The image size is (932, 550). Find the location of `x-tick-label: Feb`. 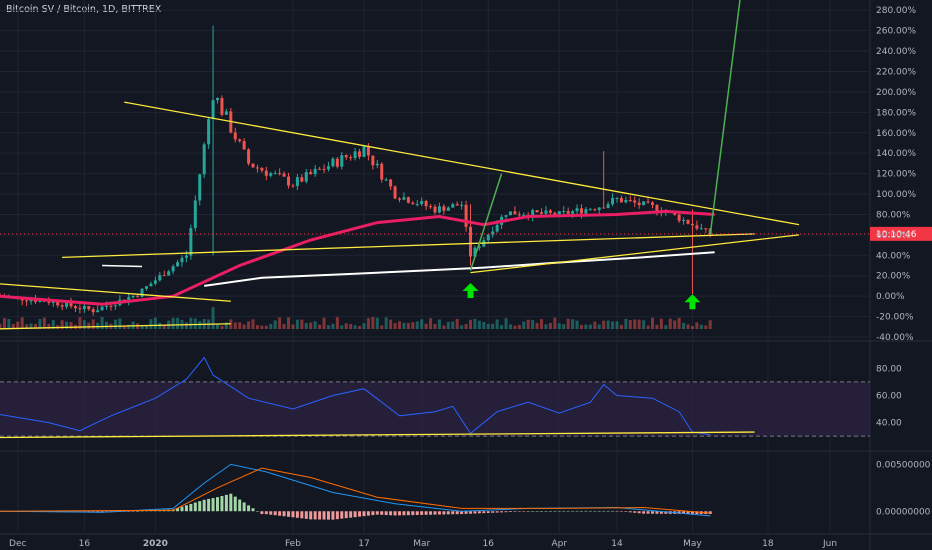

x-tick-label: Feb is located at coordinates (293, 544).